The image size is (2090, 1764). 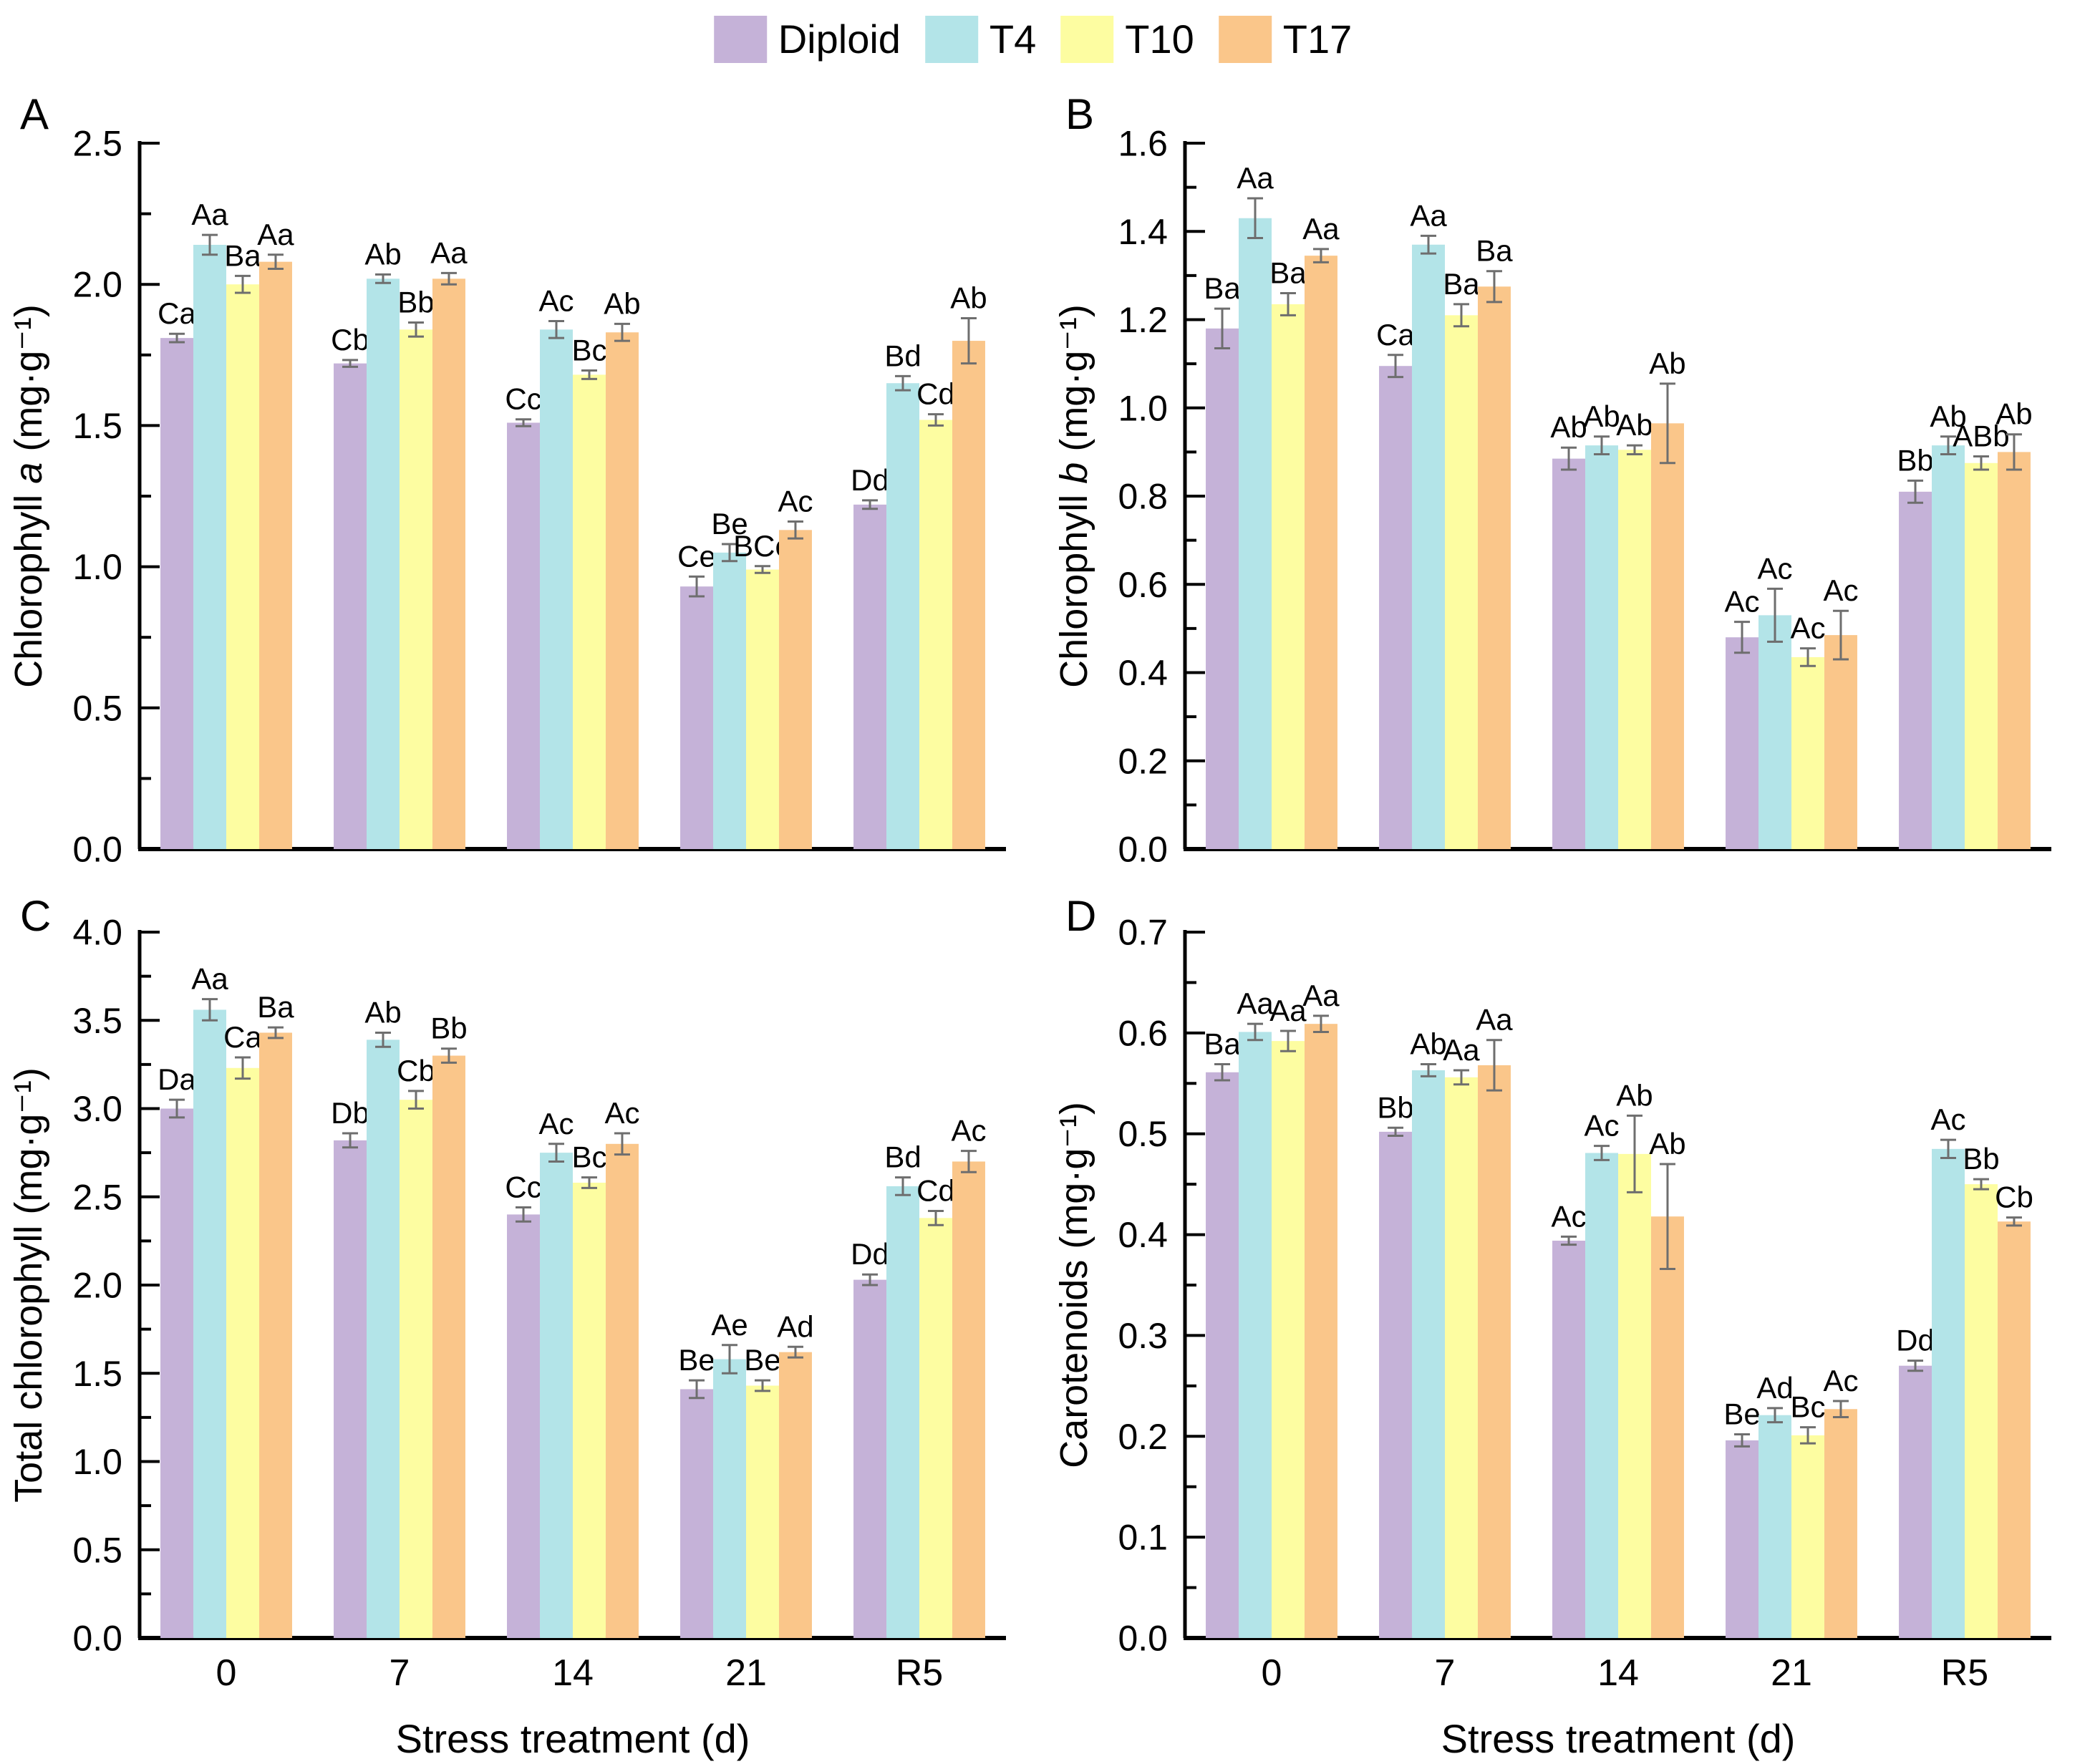 I want to click on sig-label: Bb, so click(x=416, y=302).